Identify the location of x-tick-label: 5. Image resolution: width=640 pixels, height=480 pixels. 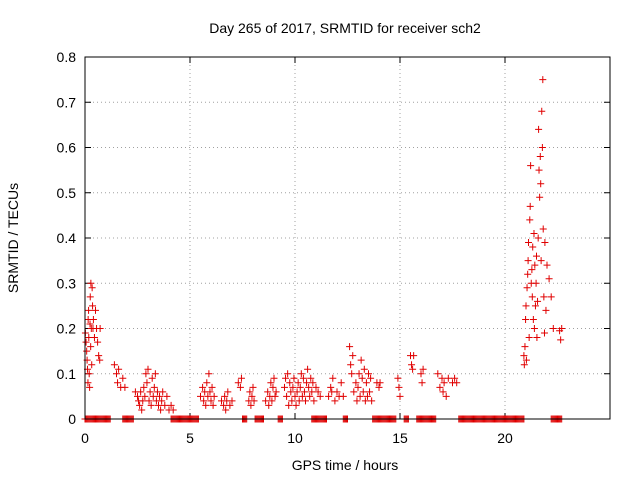
(190, 438).